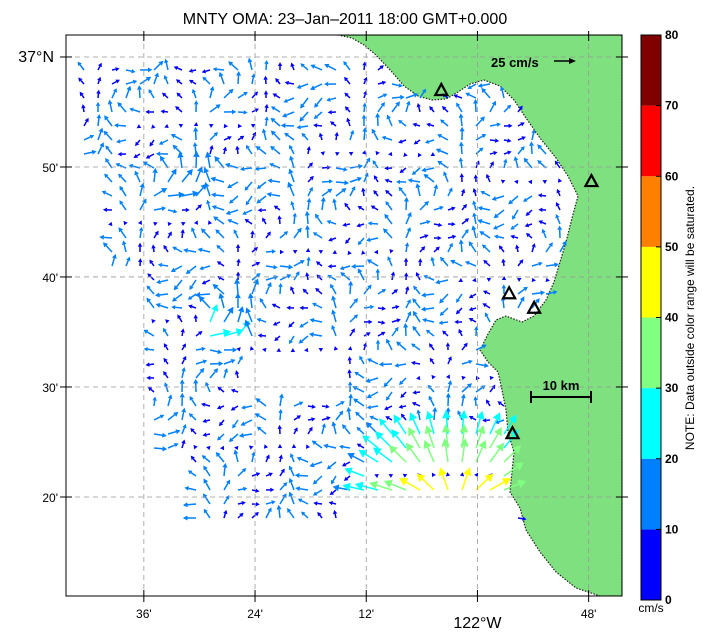 The height and width of the screenshot is (635, 703). I want to click on y-tick-label: 30', so click(50, 388).